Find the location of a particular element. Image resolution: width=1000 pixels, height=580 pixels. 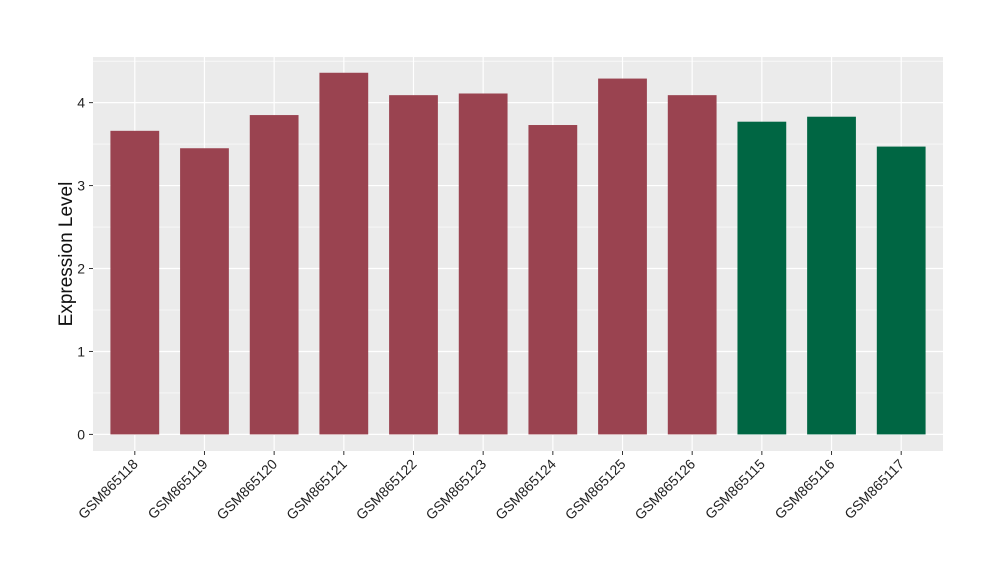

x-tick-label: GSM865121 is located at coordinates (316, 489).